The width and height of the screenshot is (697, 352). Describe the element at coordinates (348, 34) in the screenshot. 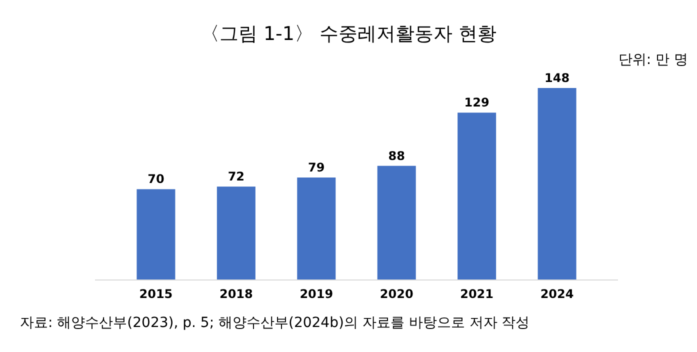

I see `chart-title: 〈그림 1-1〉 수중레저활동자 현황` at that location.